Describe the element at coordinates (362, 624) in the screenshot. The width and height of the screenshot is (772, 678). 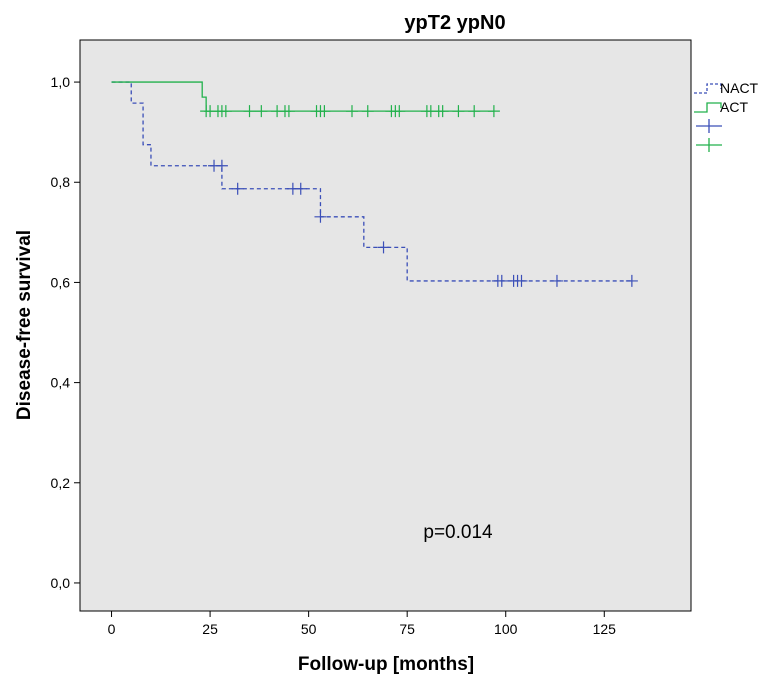
I see `x-axis: 0 25 50 75 100 125` at that location.